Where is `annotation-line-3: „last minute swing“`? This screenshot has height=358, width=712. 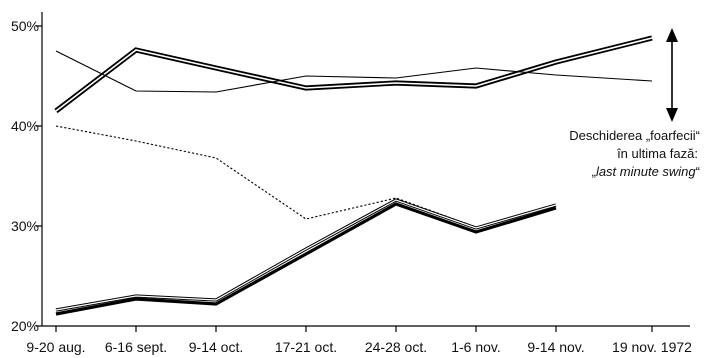 annotation-line-3: „last minute swing“ is located at coordinates (646, 171).